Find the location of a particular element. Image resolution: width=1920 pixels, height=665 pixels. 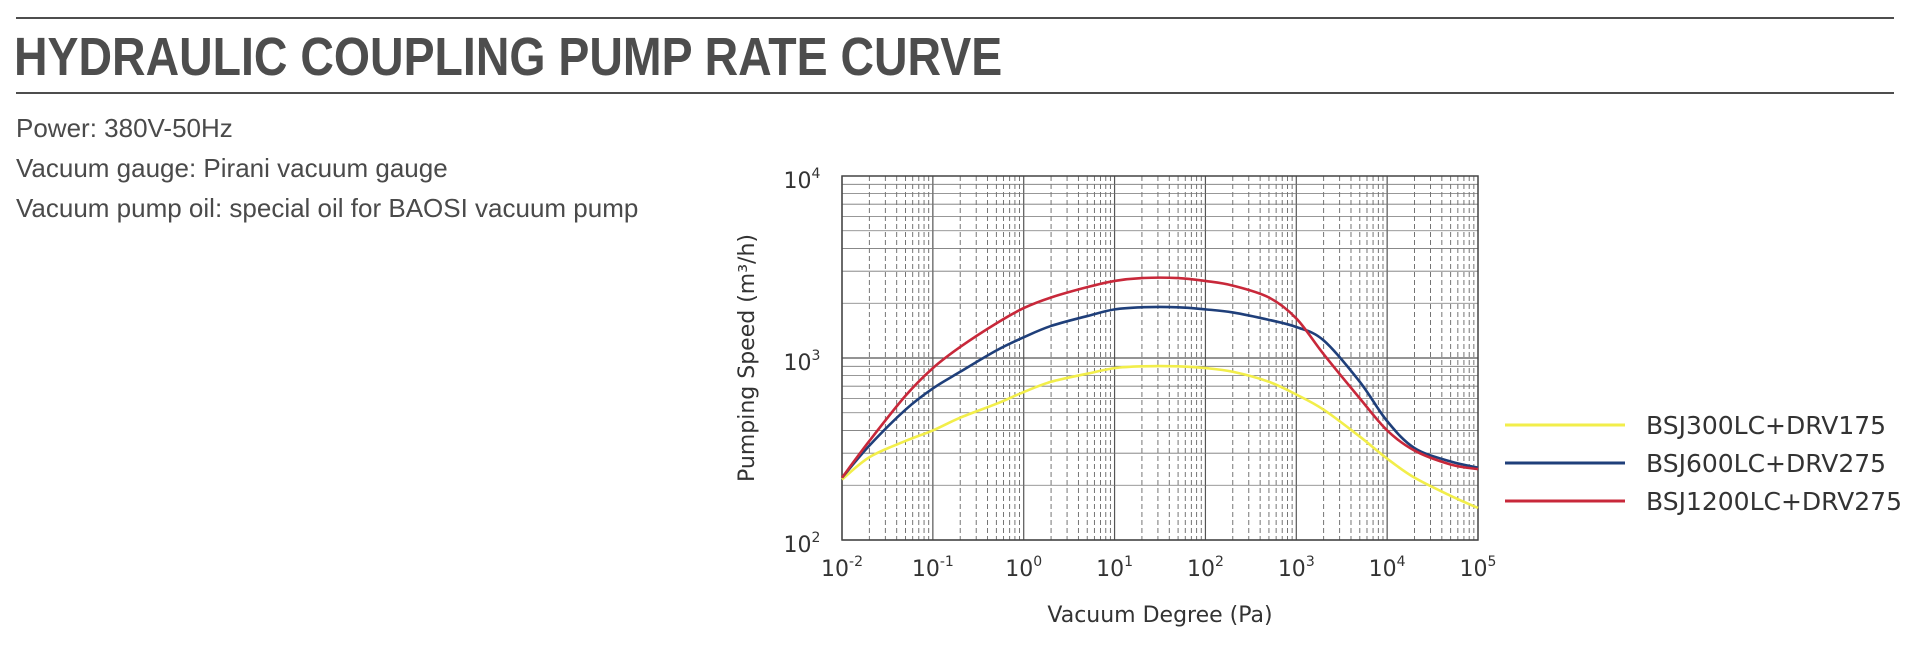

y-tick-label: 102 is located at coordinates (802, 544).